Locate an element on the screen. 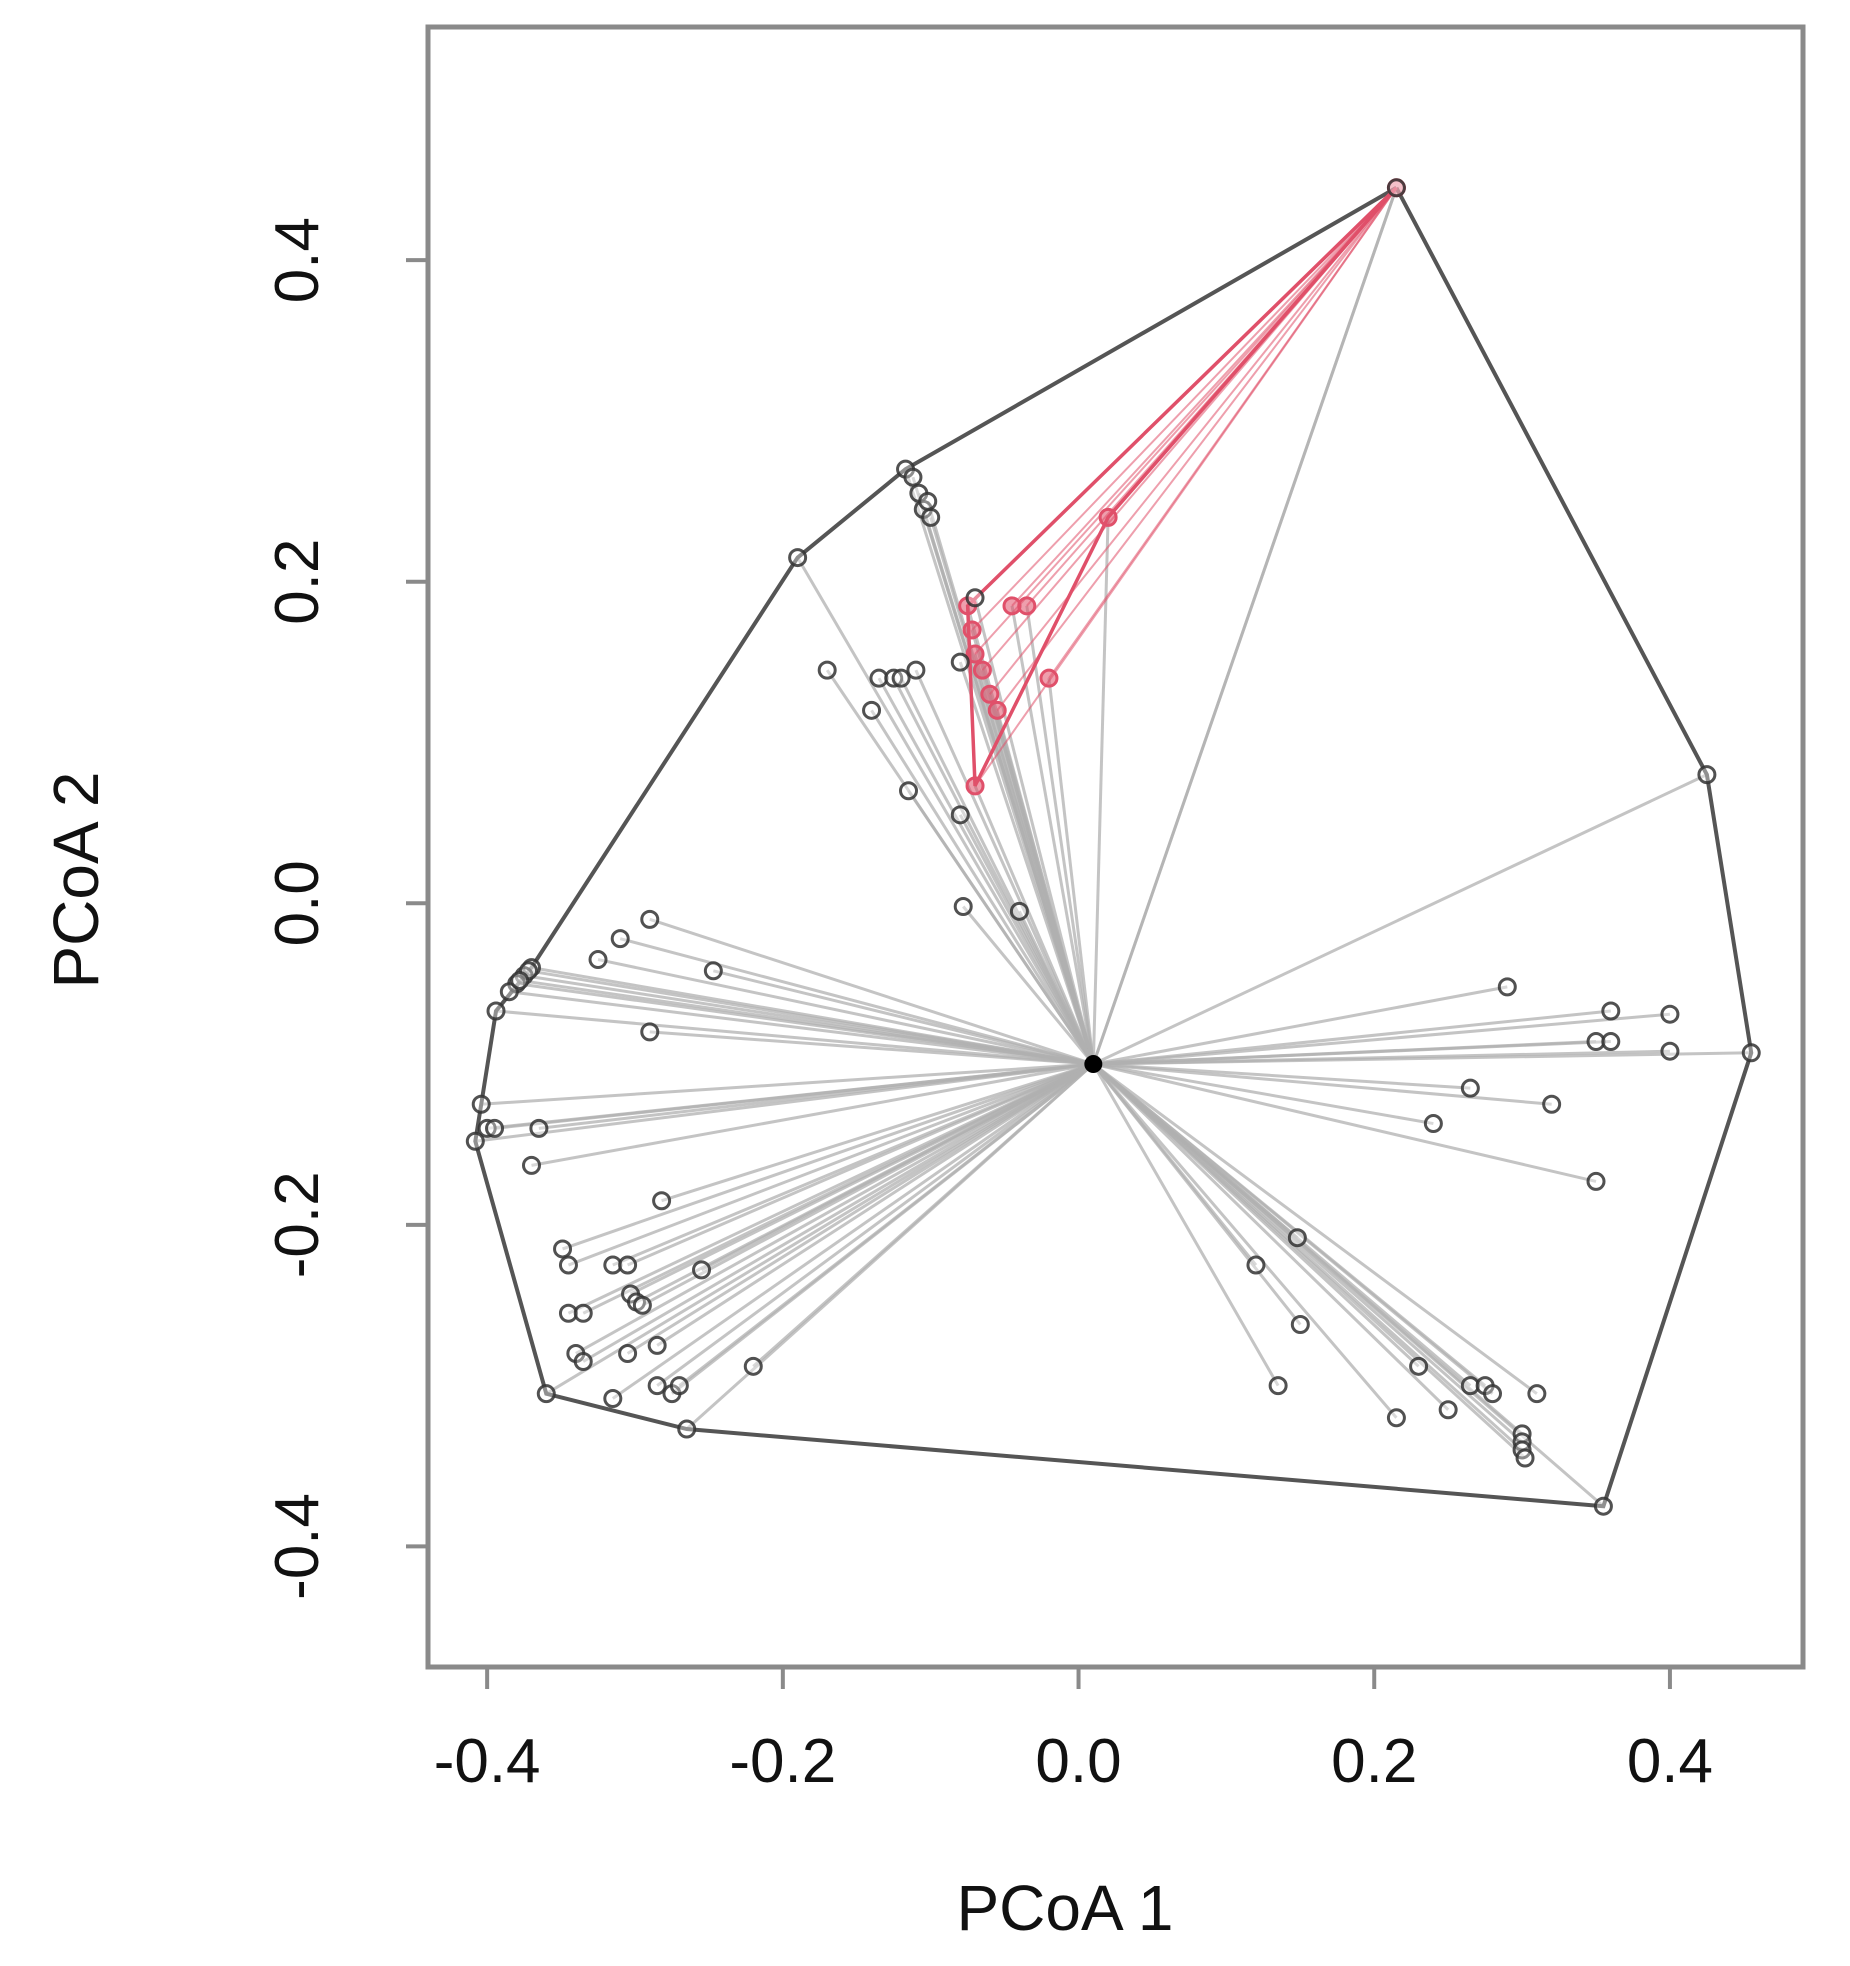 The image size is (1850, 1966). centroid-group is located at coordinates (1093, 1064).